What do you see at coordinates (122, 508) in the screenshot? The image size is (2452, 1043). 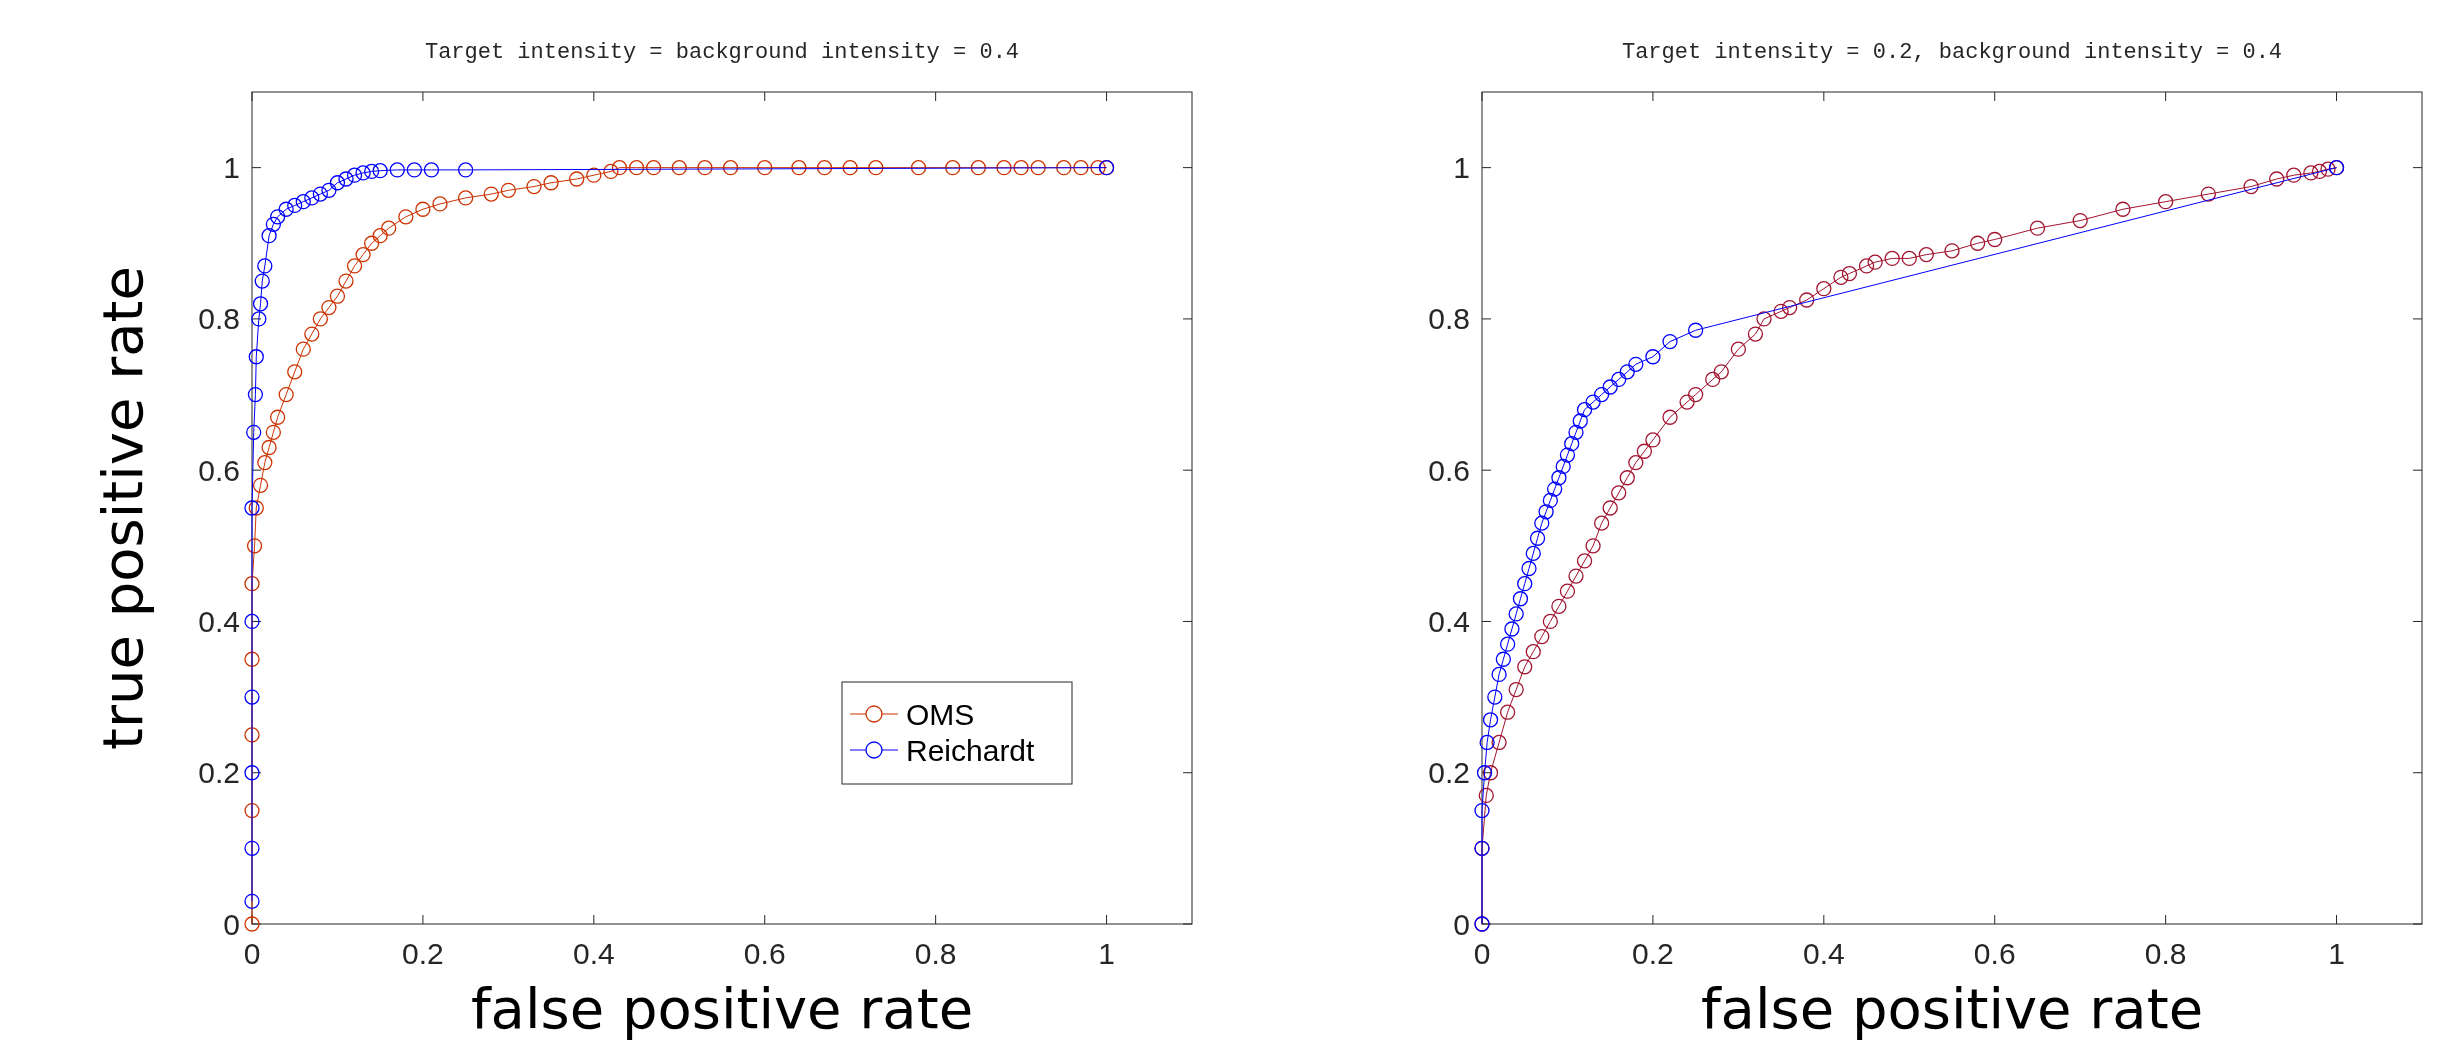 I see `y-axis-title: true positive rate` at bounding box center [122, 508].